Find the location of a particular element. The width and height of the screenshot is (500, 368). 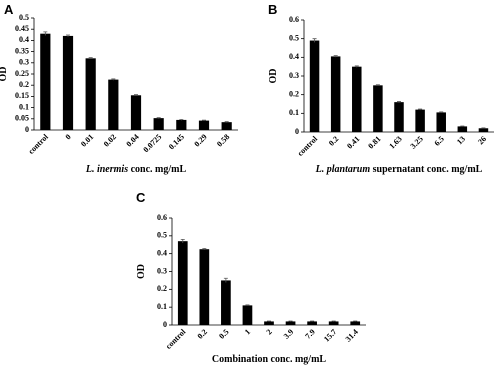

x-tick-label: 1.63 is located at coordinates (395, 142).